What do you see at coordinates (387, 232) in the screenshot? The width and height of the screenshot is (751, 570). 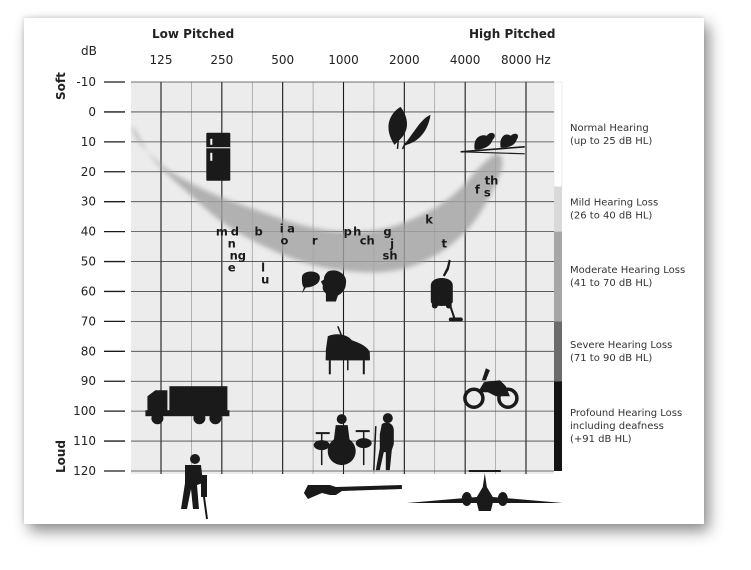 I see `speech-sound-15: g` at bounding box center [387, 232].